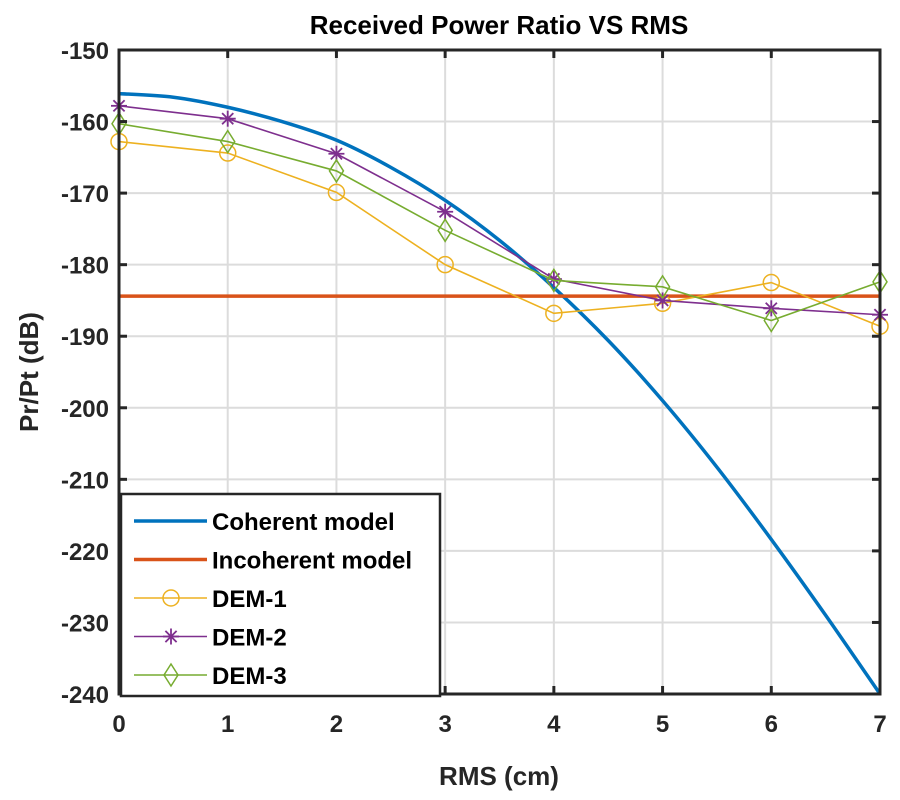  I want to click on y-tick-label: -150, so click(85, 51).